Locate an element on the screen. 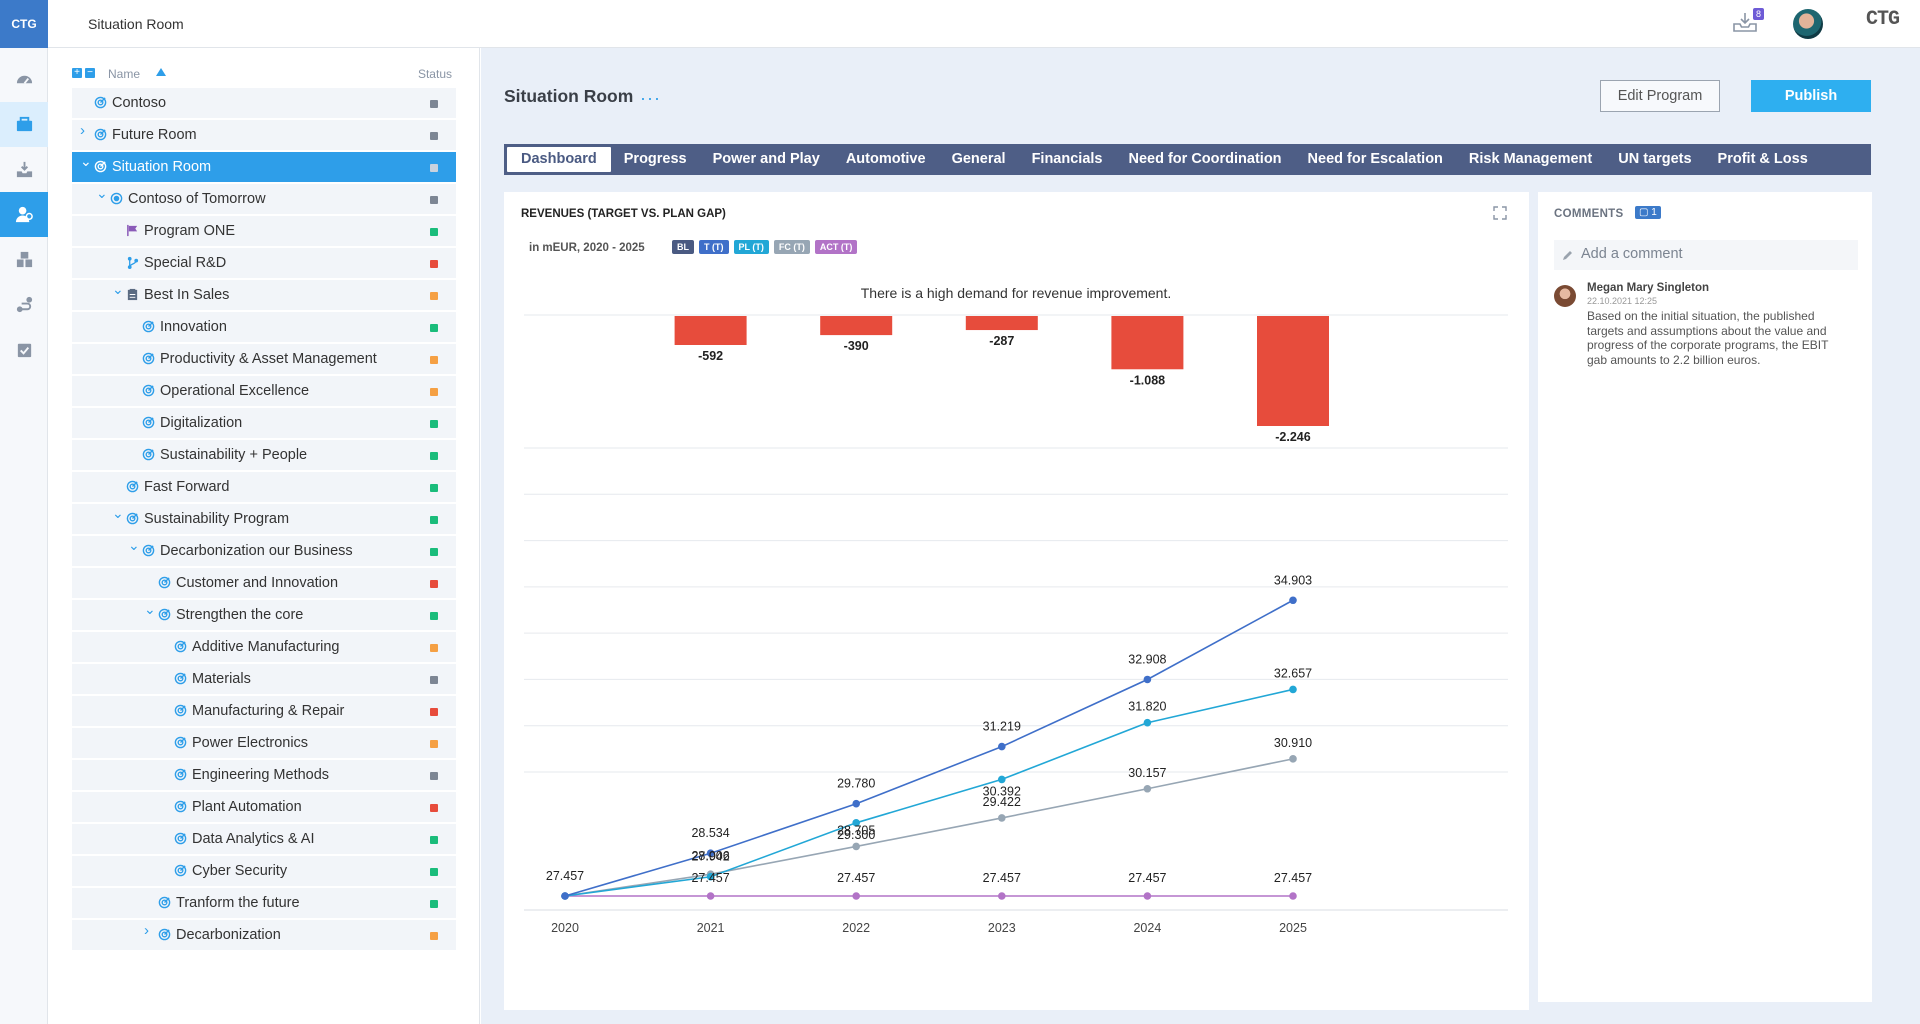 Image resolution: width=1920 pixels, height=1024 pixels. tree-row: Sustainability + People is located at coordinates (264, 455).